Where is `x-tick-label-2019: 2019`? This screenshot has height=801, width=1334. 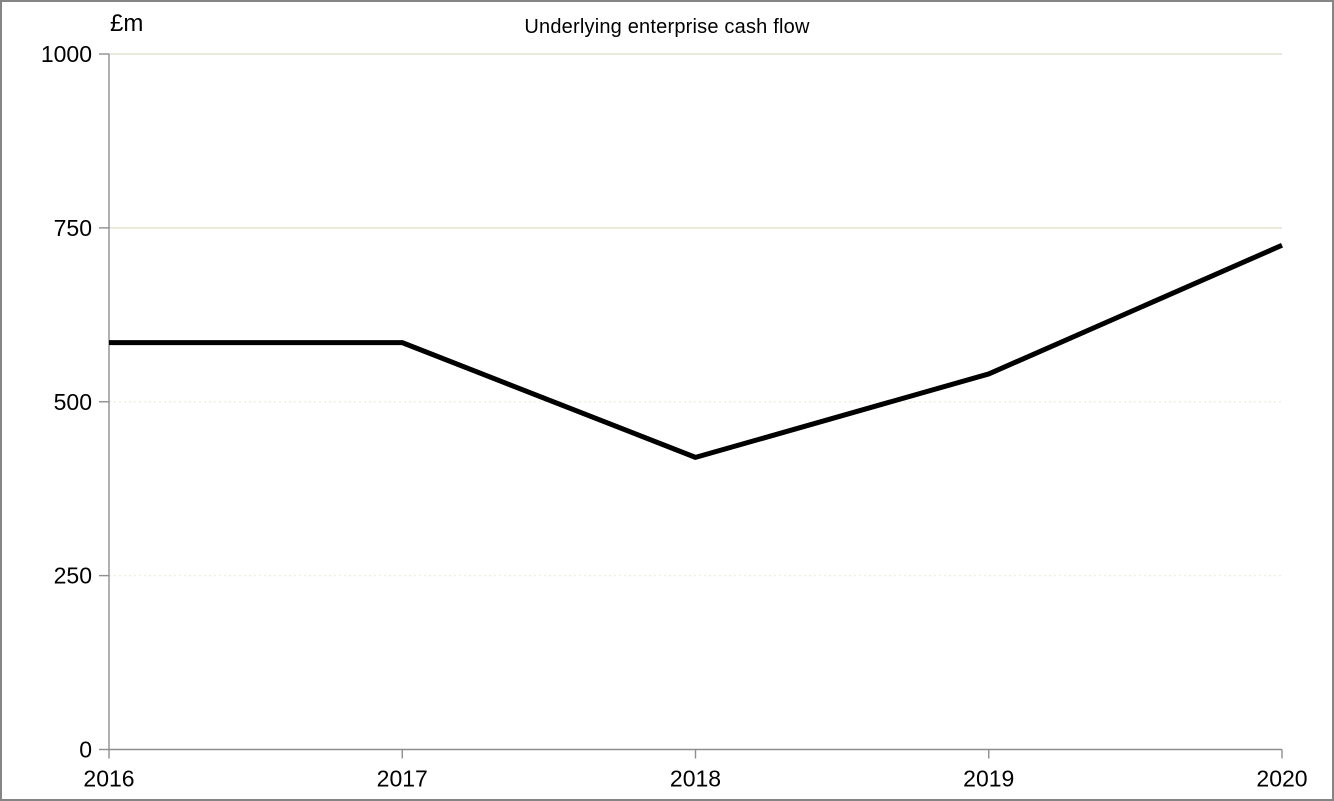
x-tick-label-2019: 2019 is located at coordinates (988, 779).